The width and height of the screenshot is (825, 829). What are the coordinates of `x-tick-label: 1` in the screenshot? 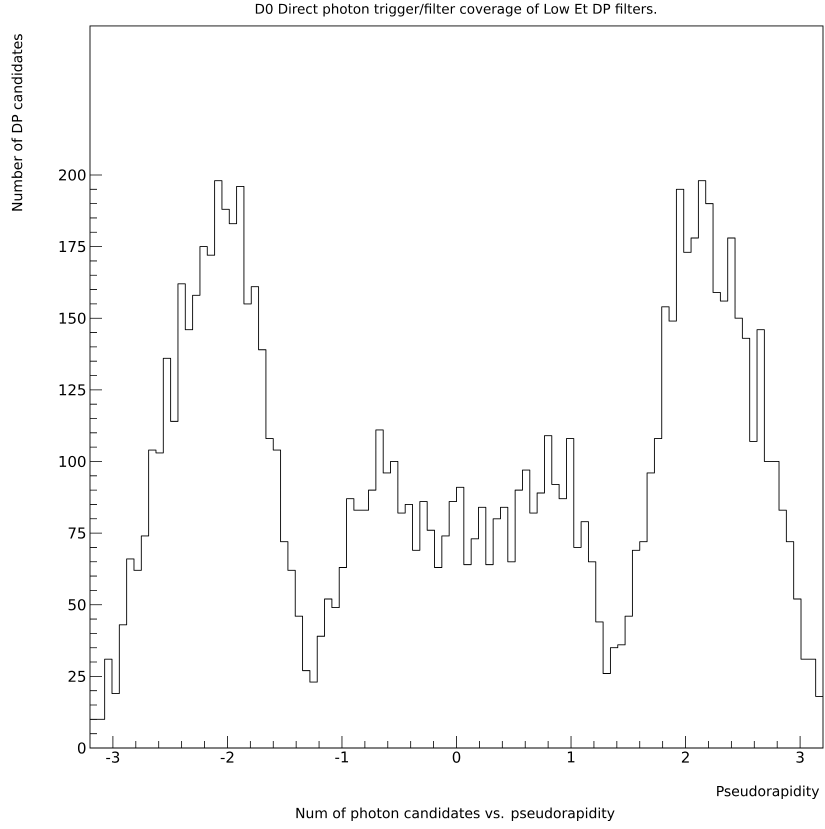 It's located at (571, 757).